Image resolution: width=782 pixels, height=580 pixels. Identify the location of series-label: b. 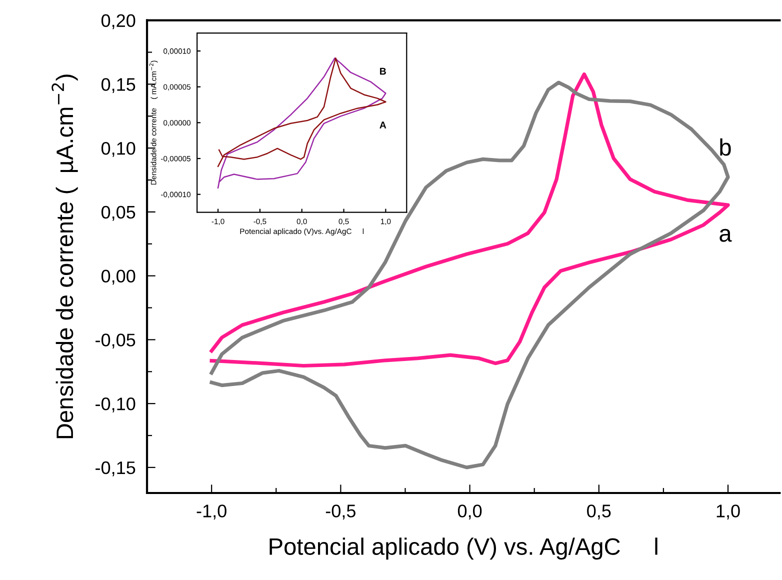
(725, 147).